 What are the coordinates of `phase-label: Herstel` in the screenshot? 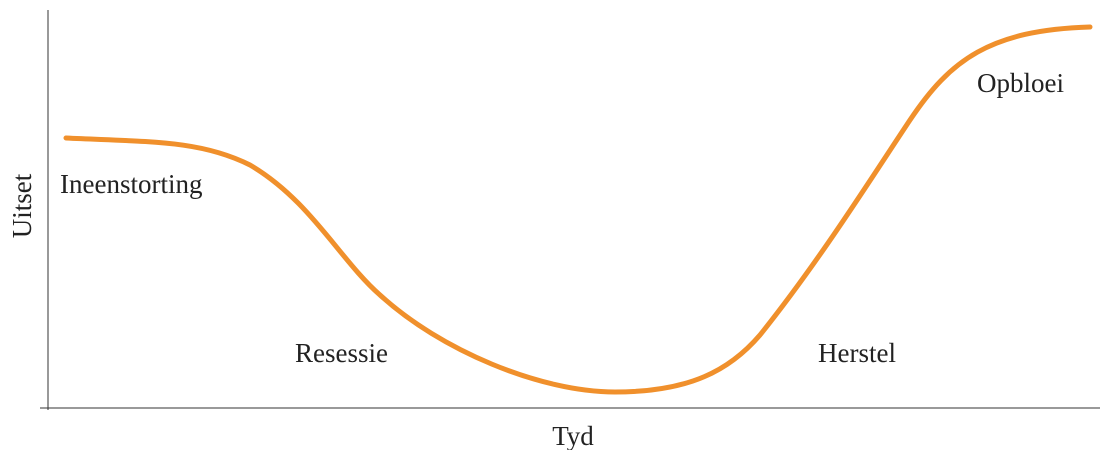 It's located at (857, 353).